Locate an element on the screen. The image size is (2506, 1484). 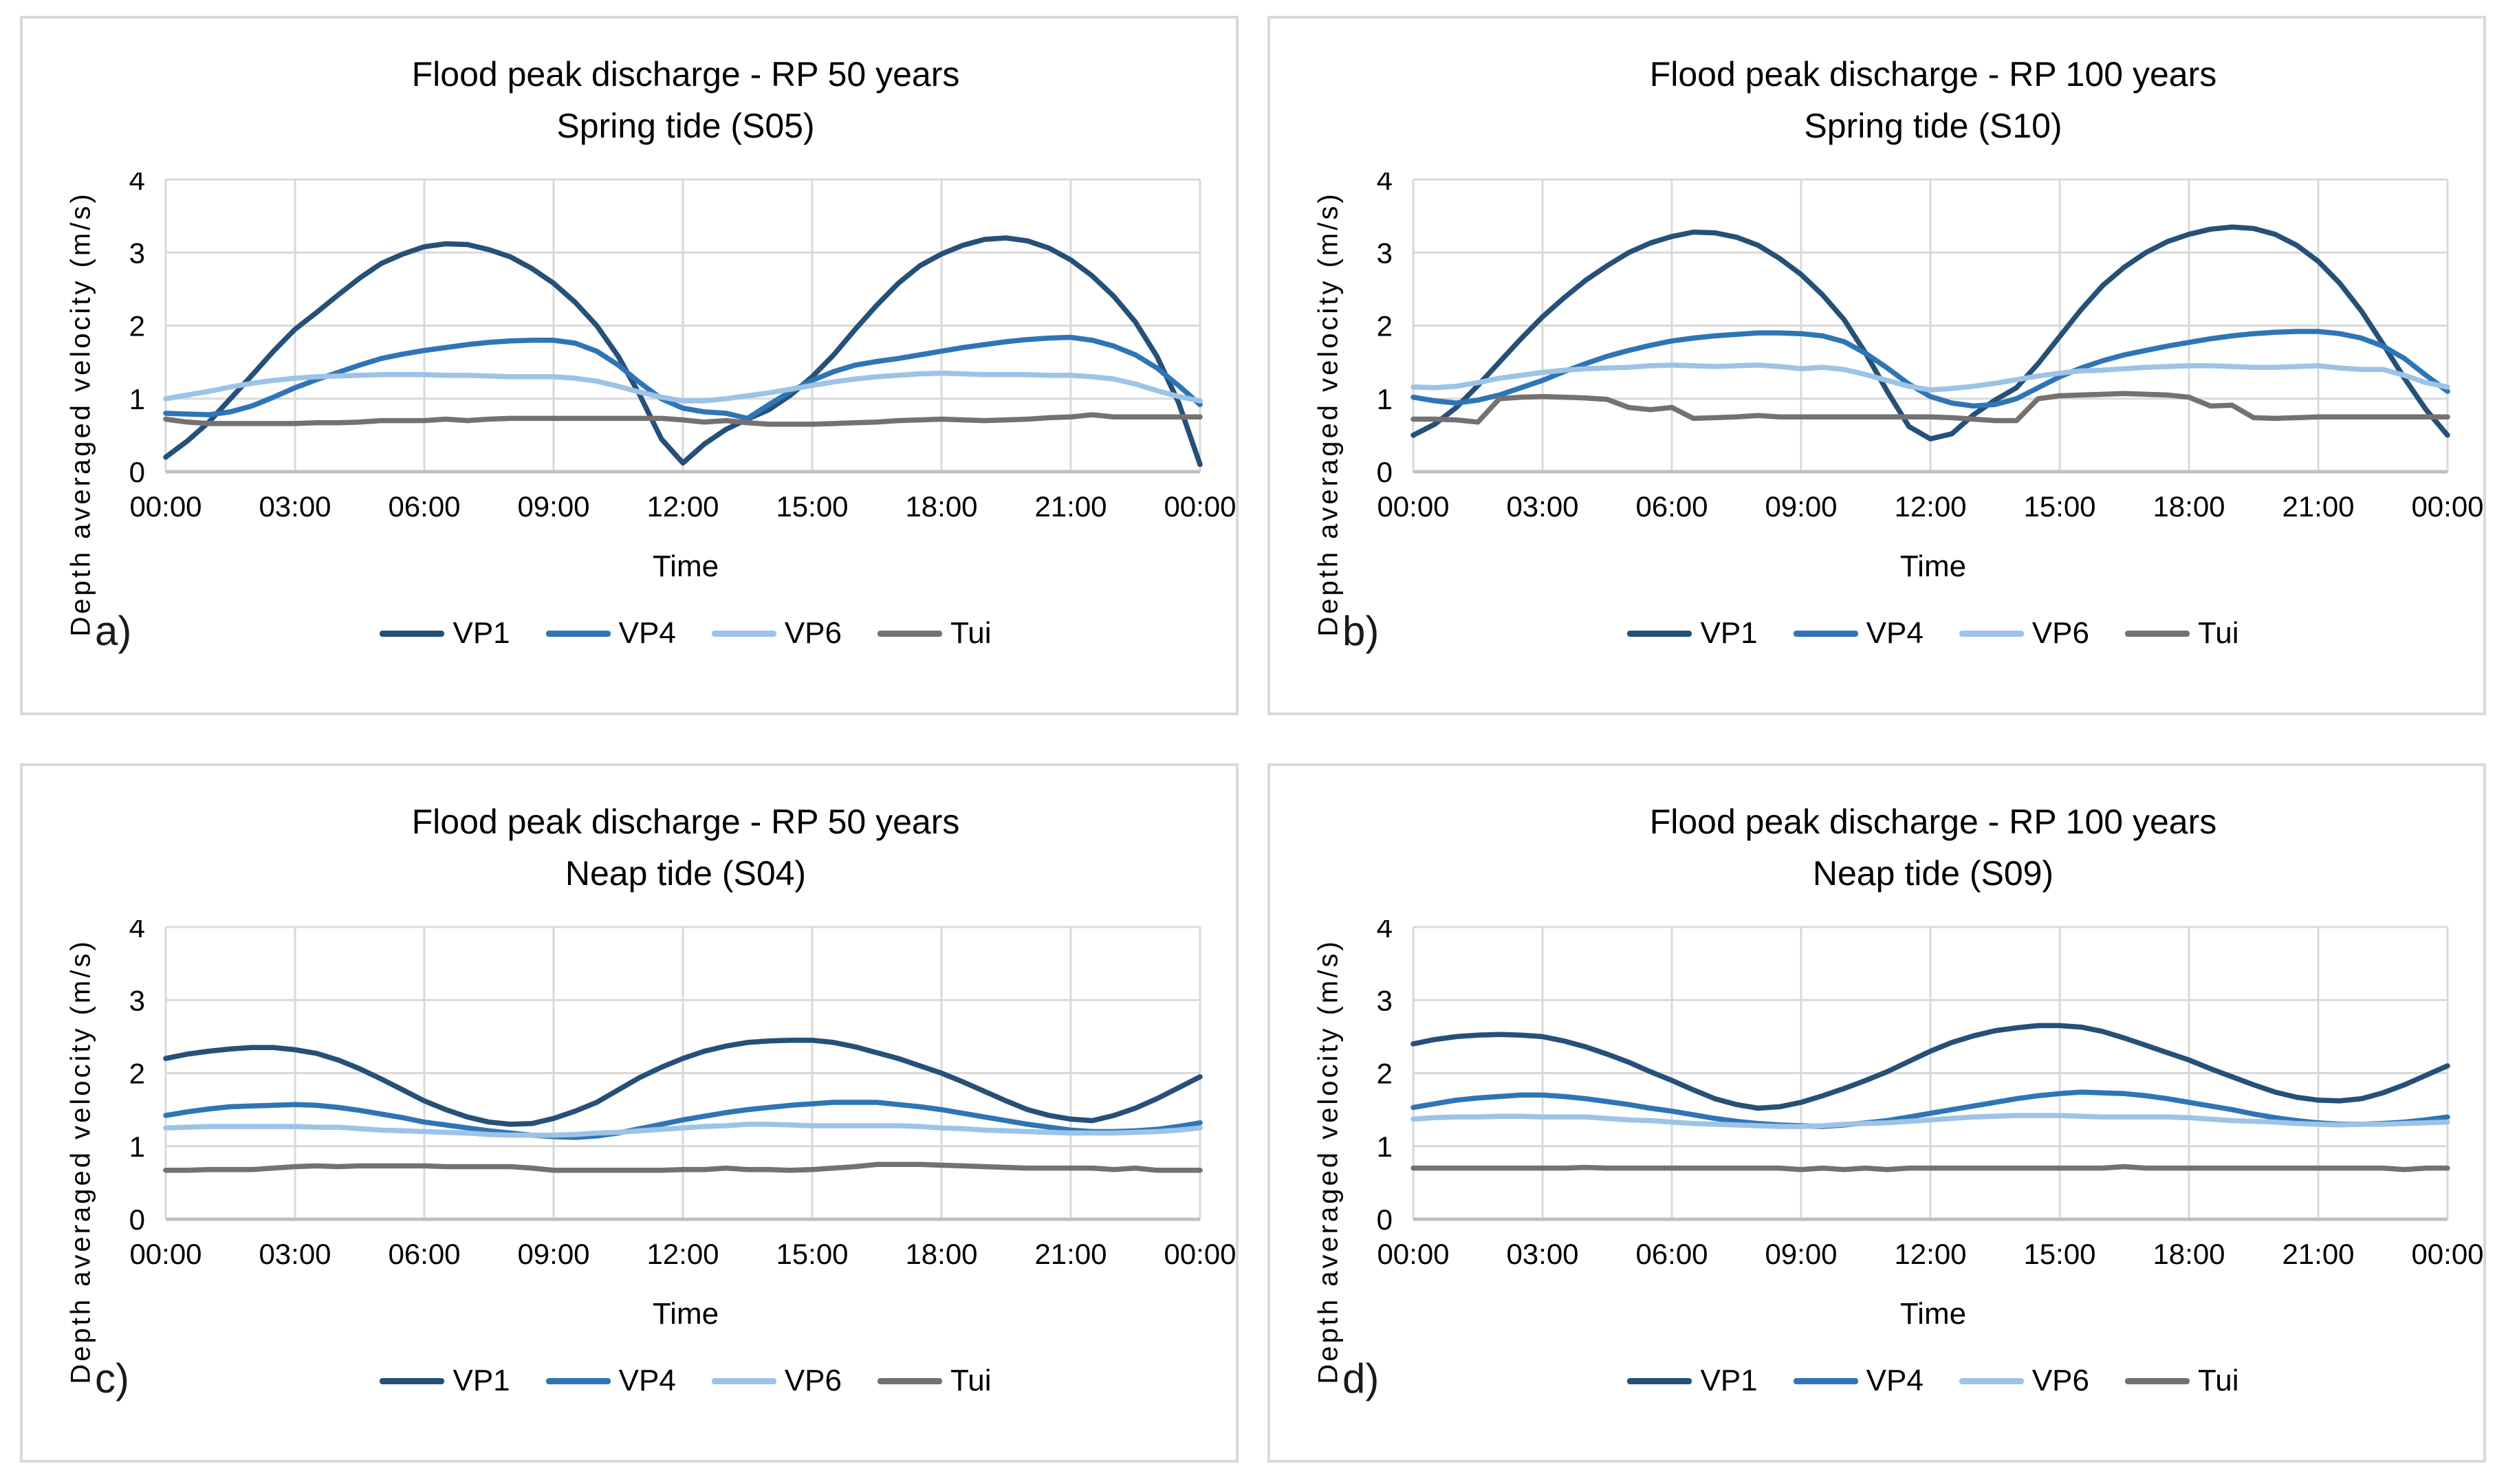
y-tick-label: 0 is located at coordinates (1385, 472).